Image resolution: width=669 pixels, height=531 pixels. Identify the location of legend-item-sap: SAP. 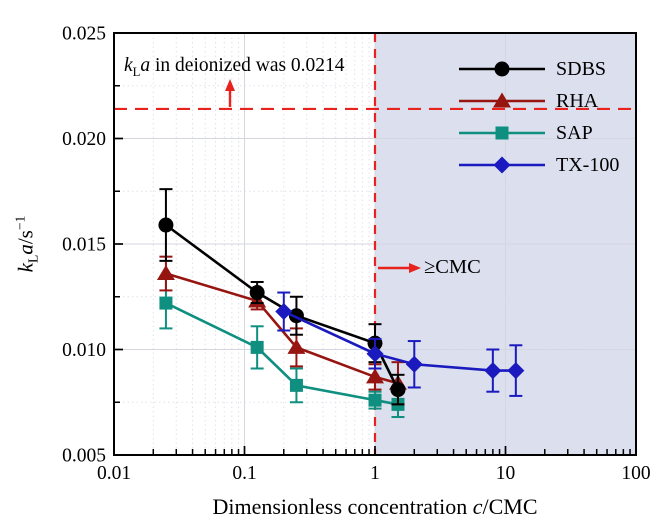
(537, 133).